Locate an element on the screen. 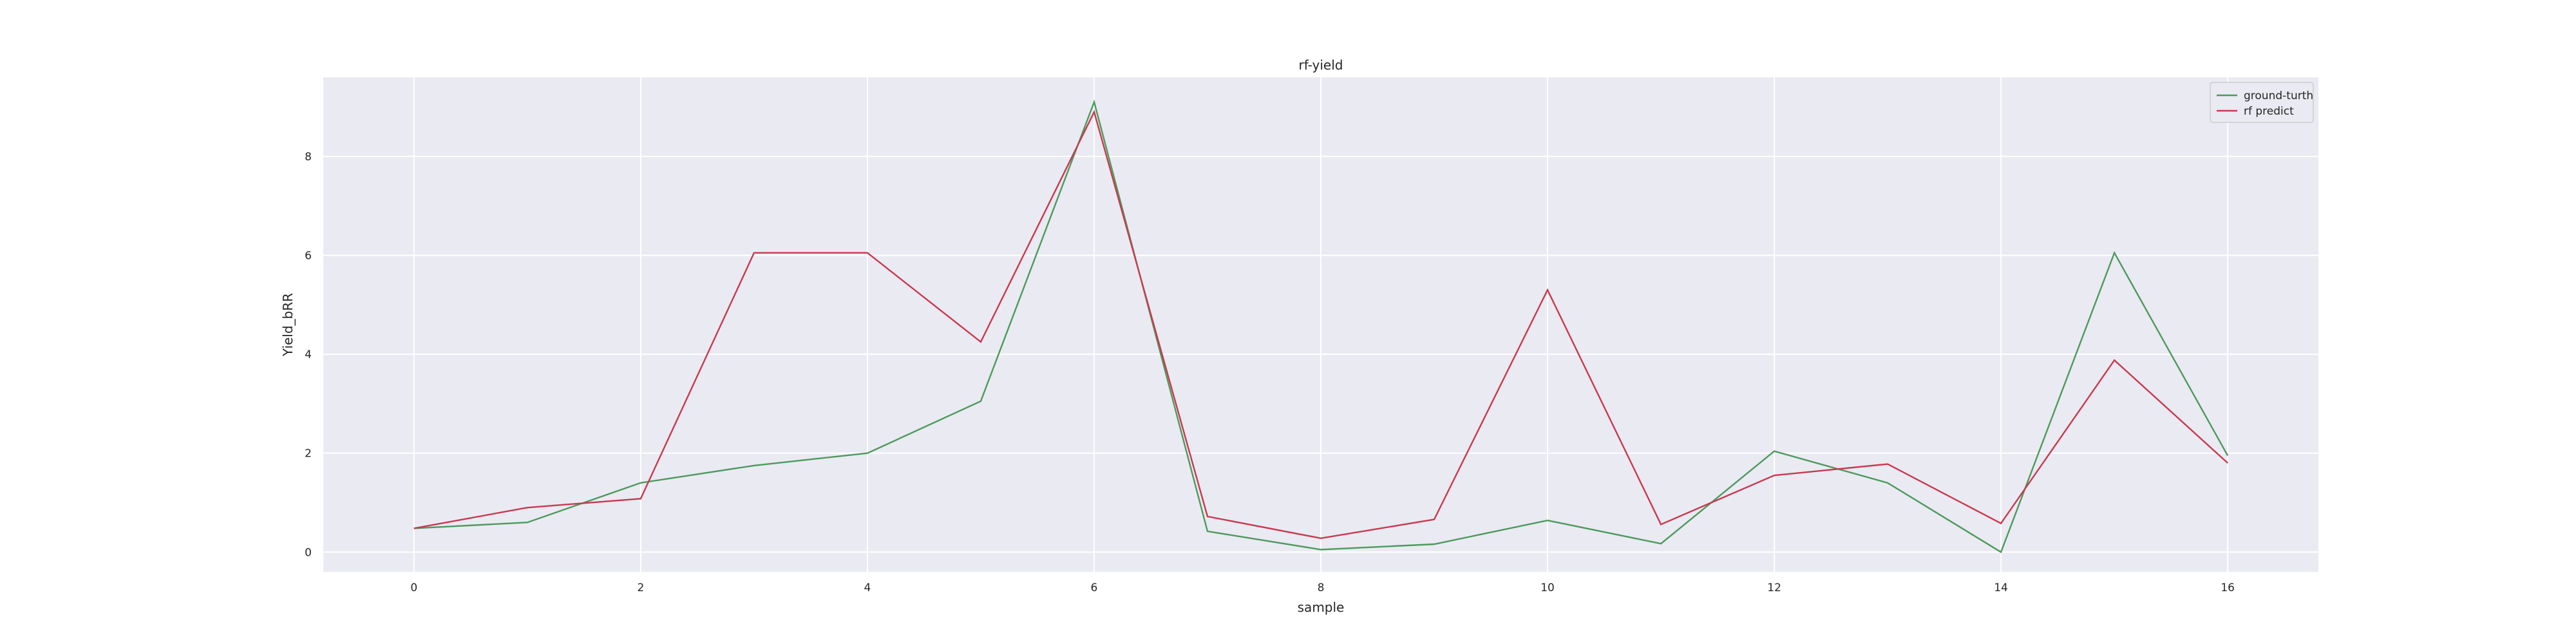 The width and height of the screenshot is (2576, 644). x-axis-ticks: 0 2 4 6 8 10 12 14 16 is located at coordinates (1322, 588).